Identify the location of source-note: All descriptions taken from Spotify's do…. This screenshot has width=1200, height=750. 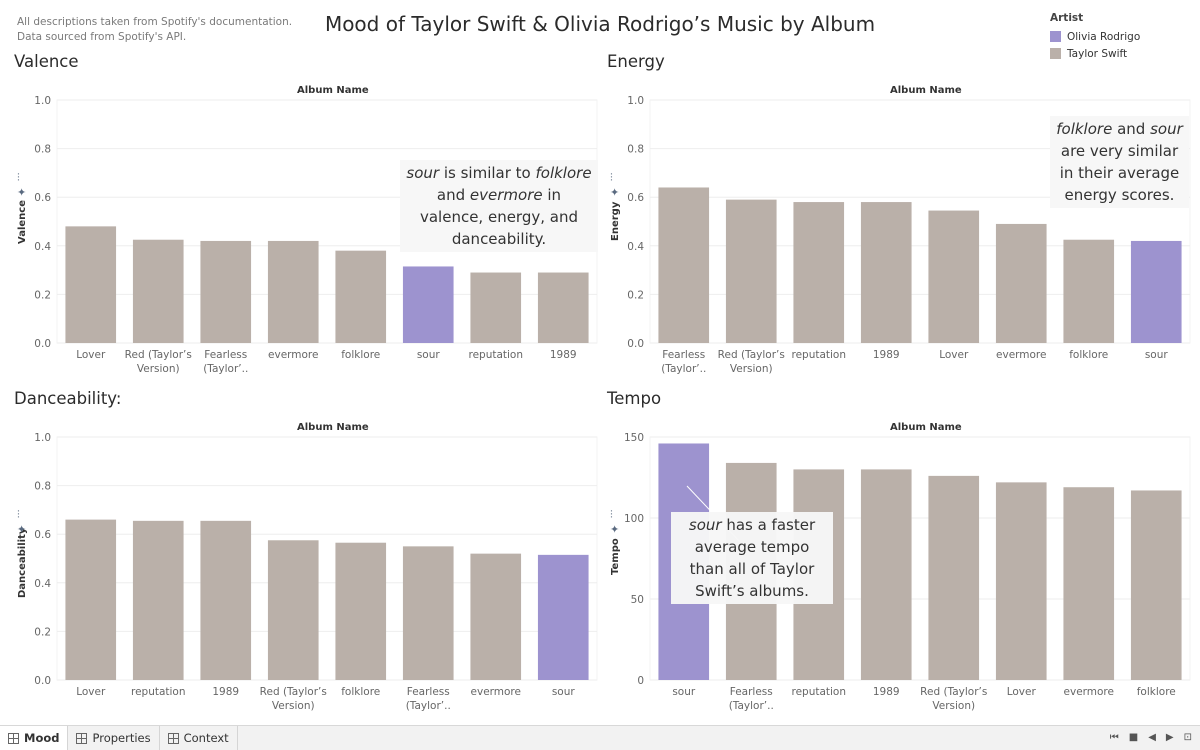
(155, 29).